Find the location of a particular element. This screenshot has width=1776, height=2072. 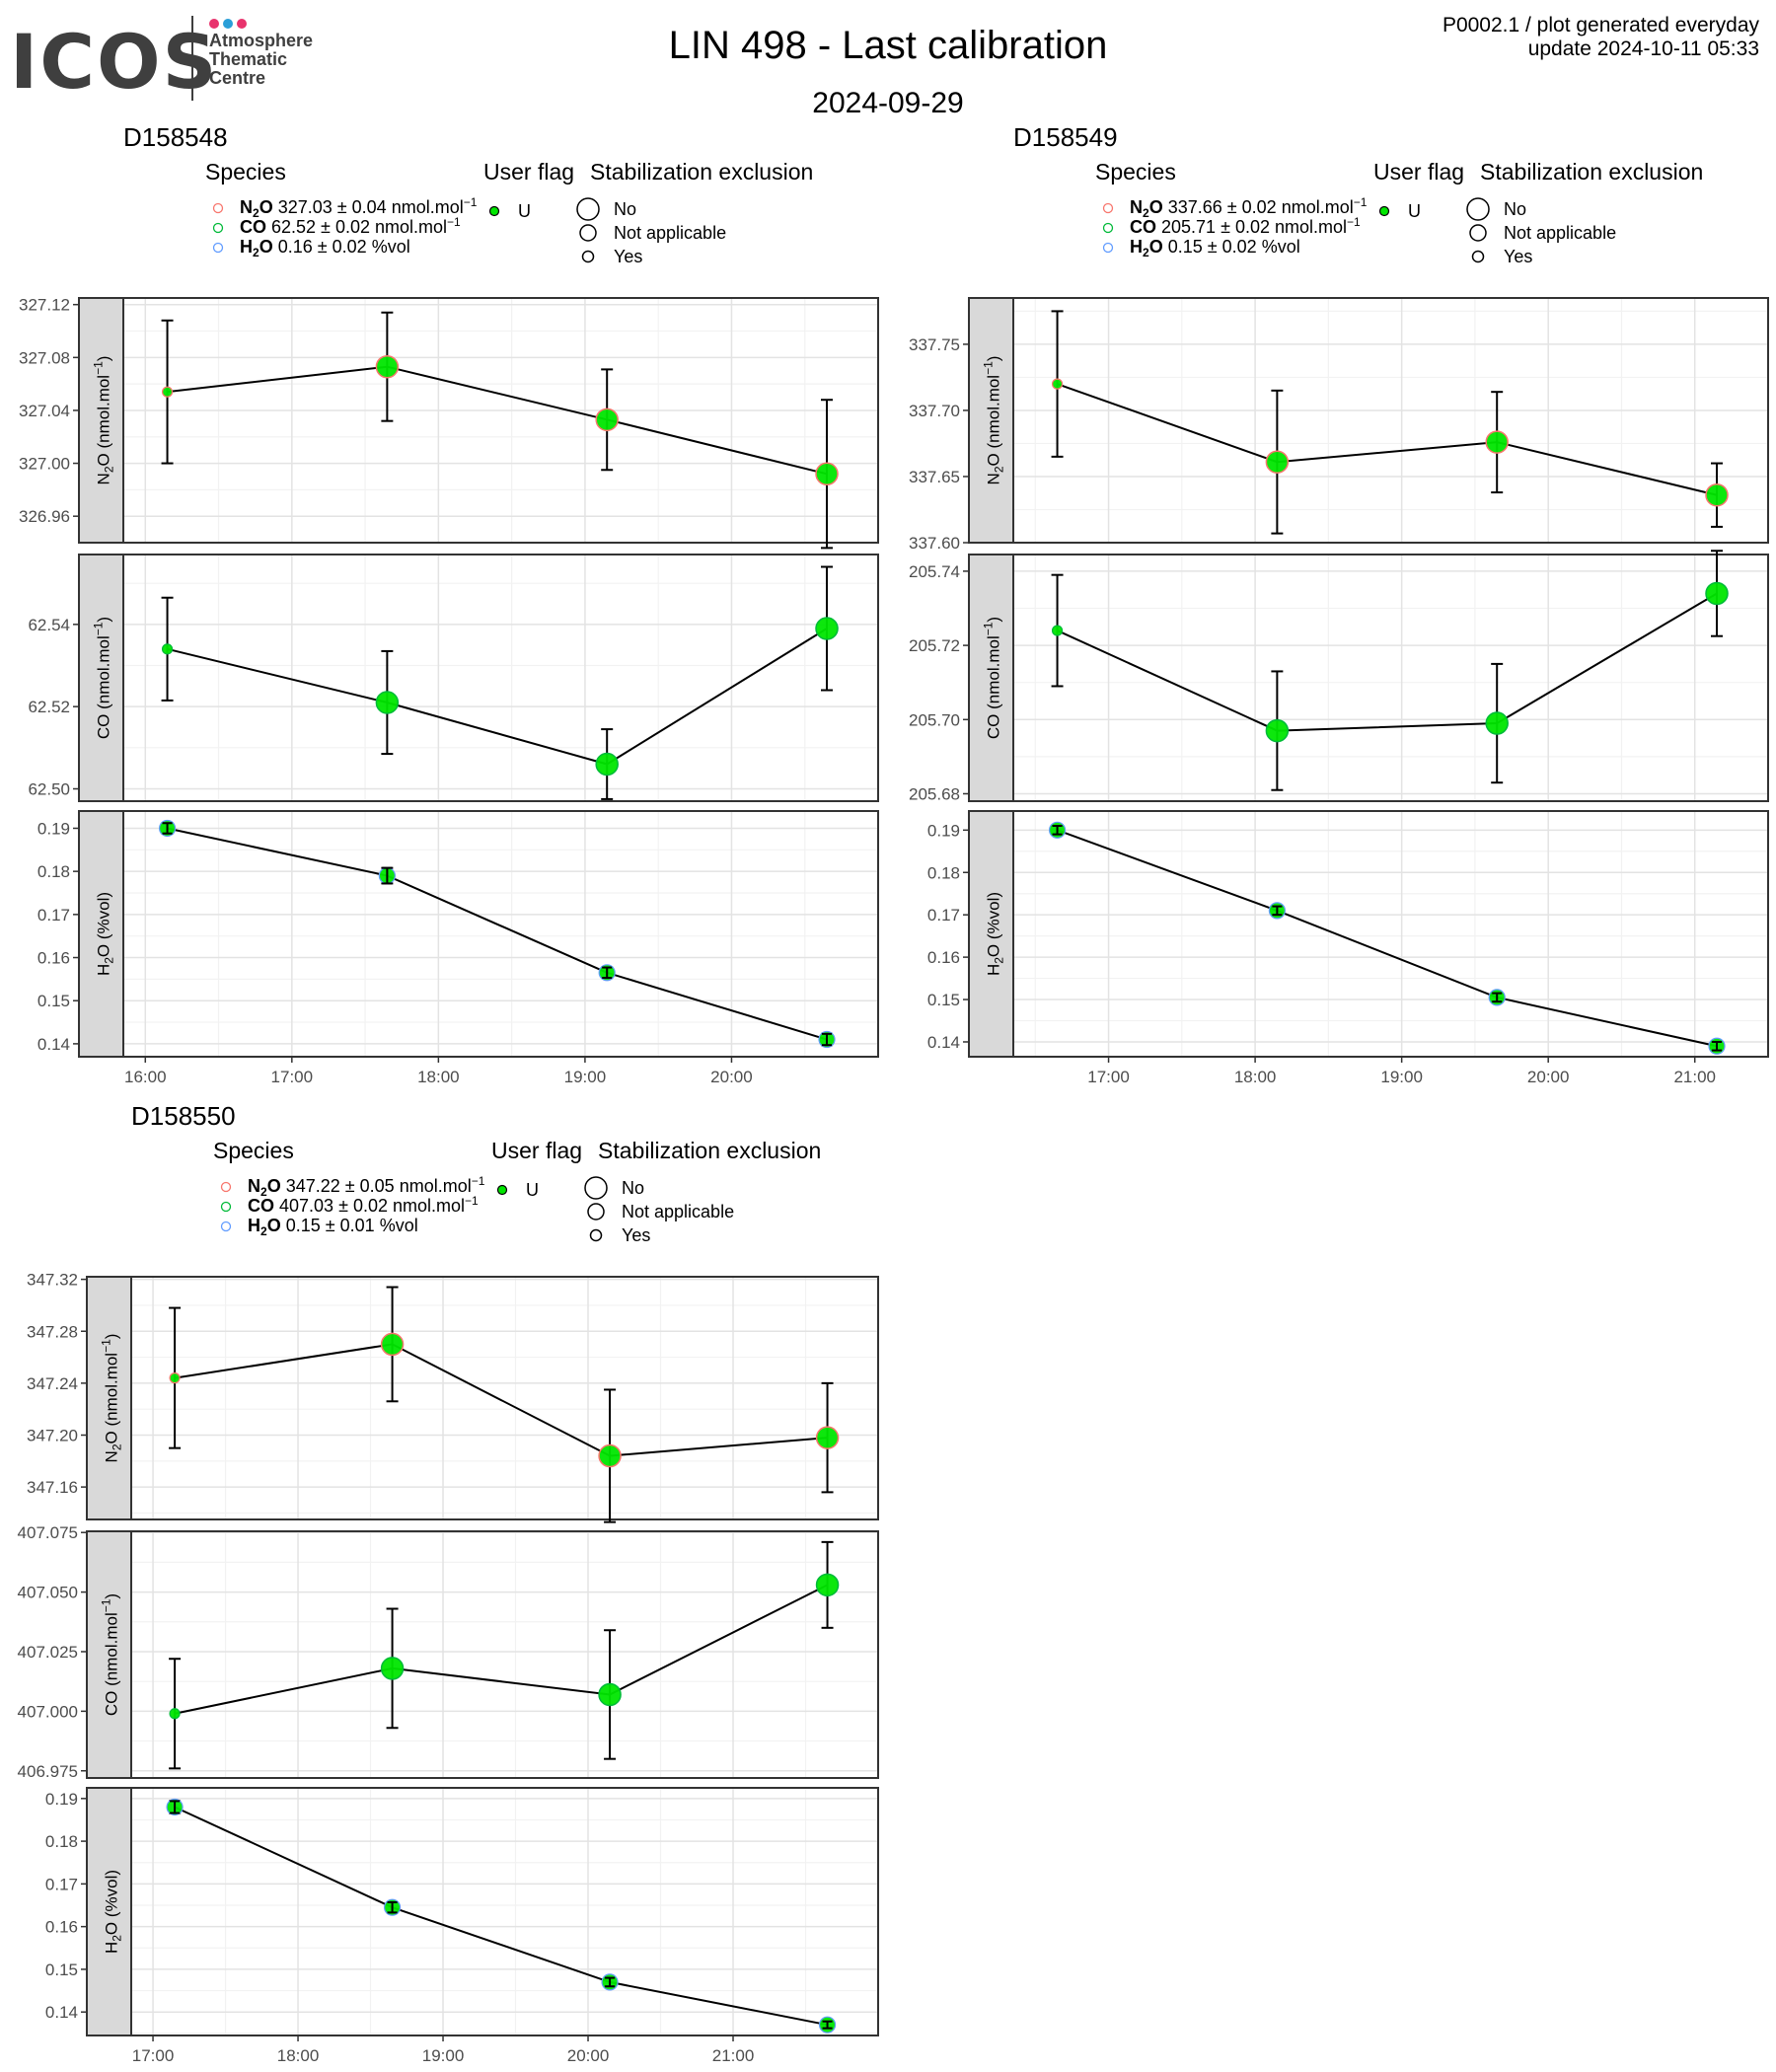

legend-key-N2O is located at coordinates (1108, 208).